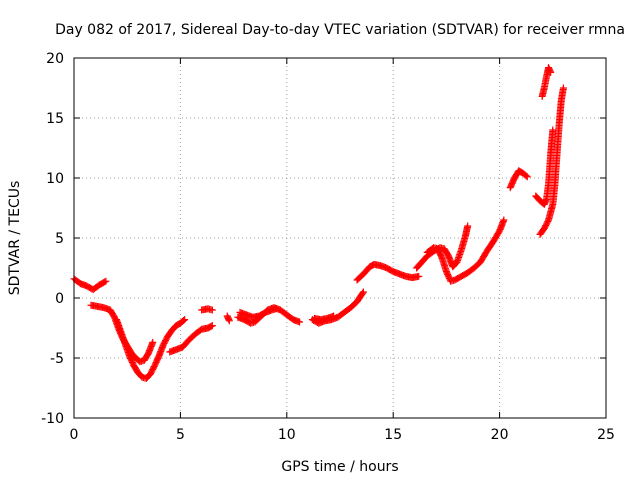 The image size is (640, 480). Describe the element at coordinates (606, 435) in the screenshot. I see `x-tick-label: 25` at that location.